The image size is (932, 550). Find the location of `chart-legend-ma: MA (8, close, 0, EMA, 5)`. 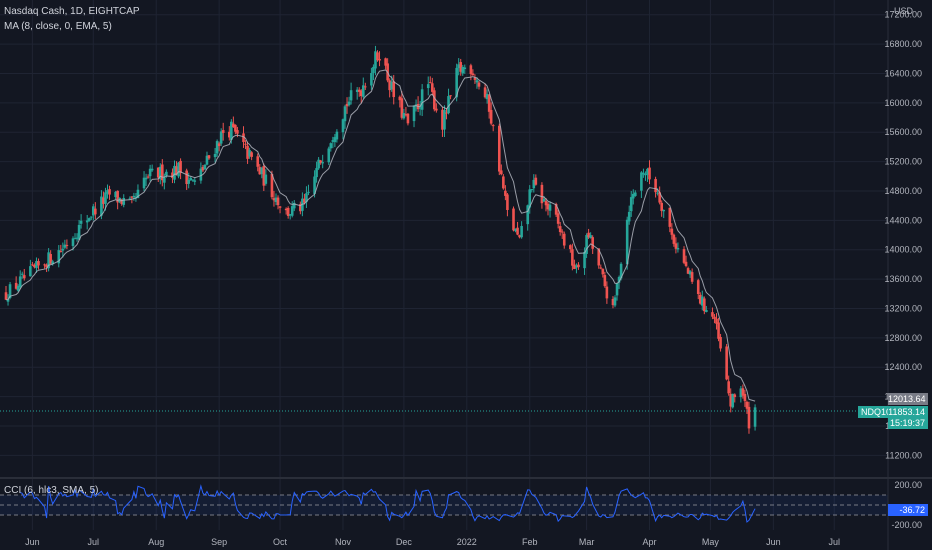

chart-legend-ma: MA (8, close, 0, EMA, 5) is located at coordinates (60, 26).